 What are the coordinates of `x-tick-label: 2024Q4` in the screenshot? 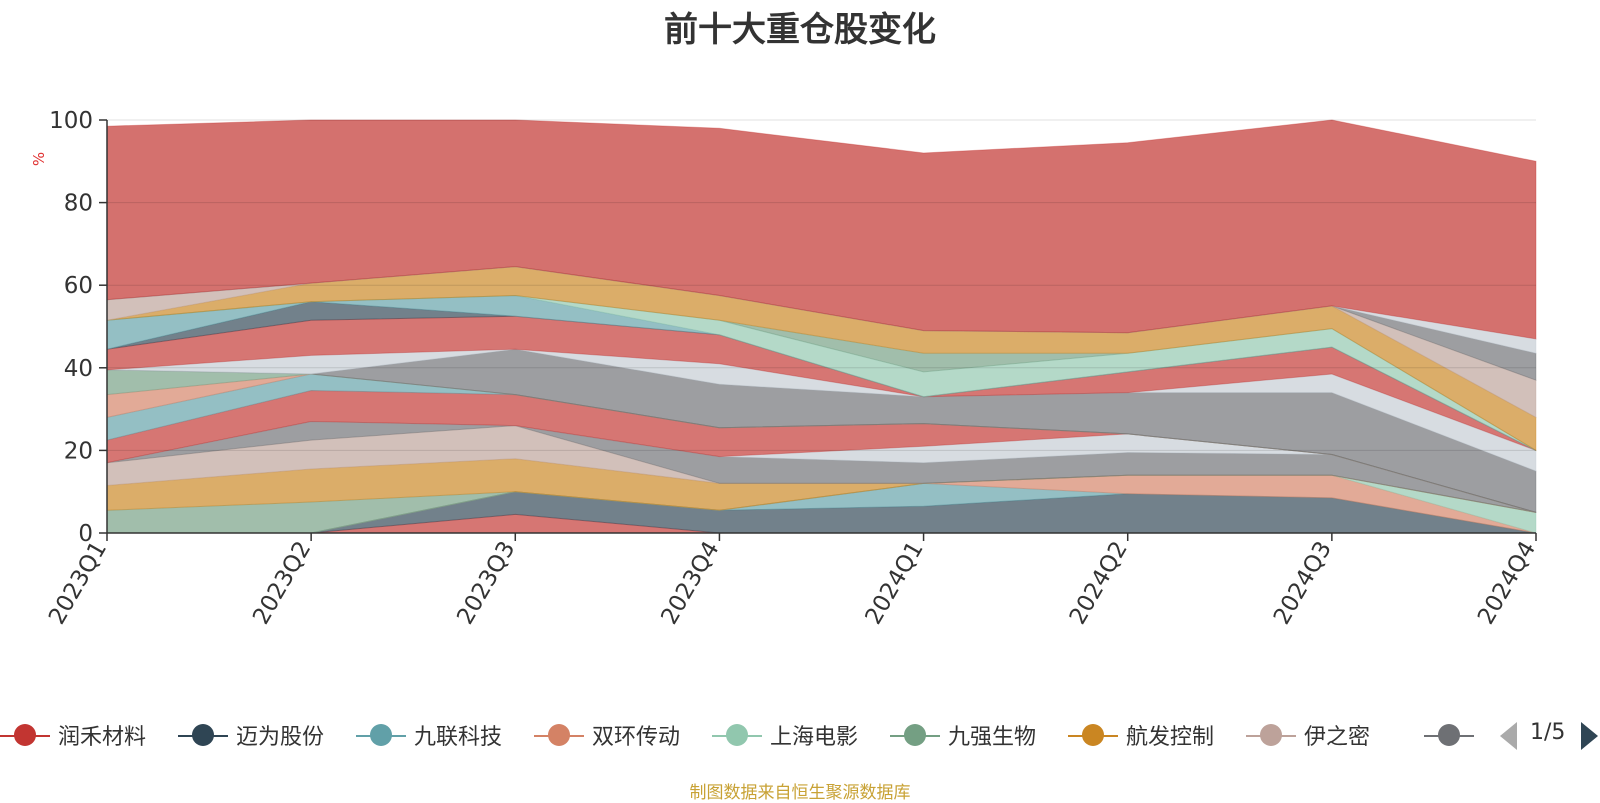 It's located at (1507, 583).